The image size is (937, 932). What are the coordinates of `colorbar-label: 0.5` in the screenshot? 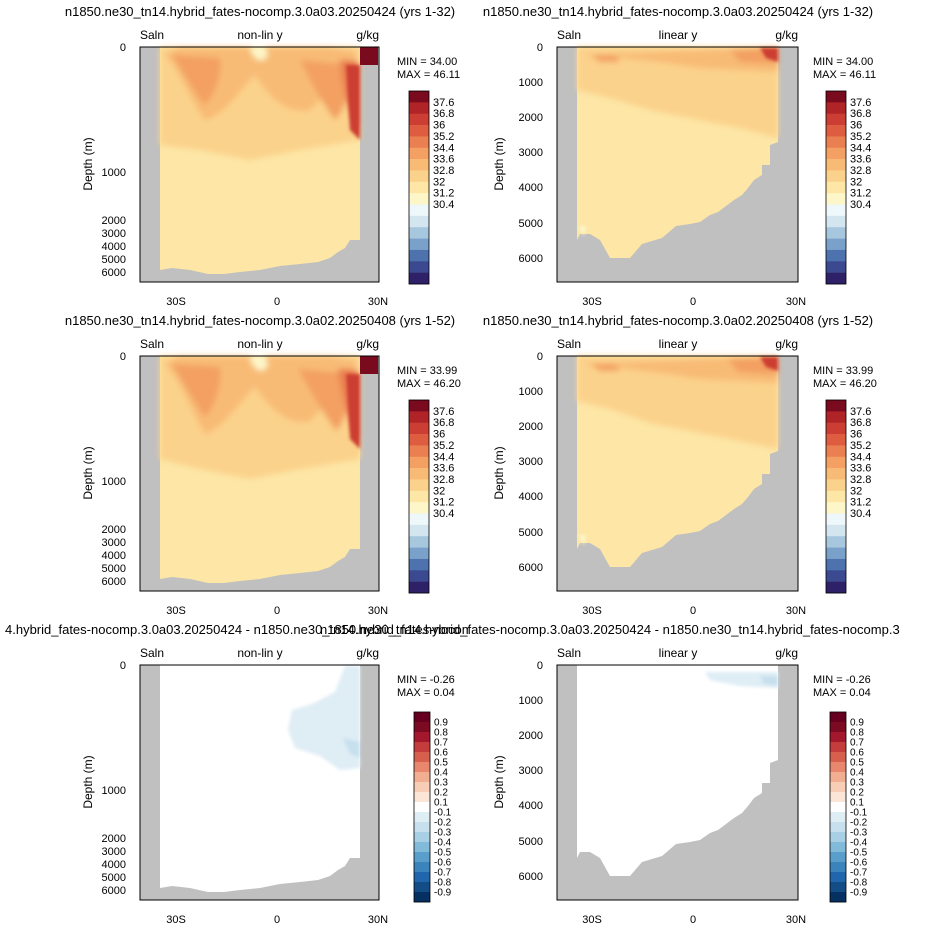 It's located at (441, 763).